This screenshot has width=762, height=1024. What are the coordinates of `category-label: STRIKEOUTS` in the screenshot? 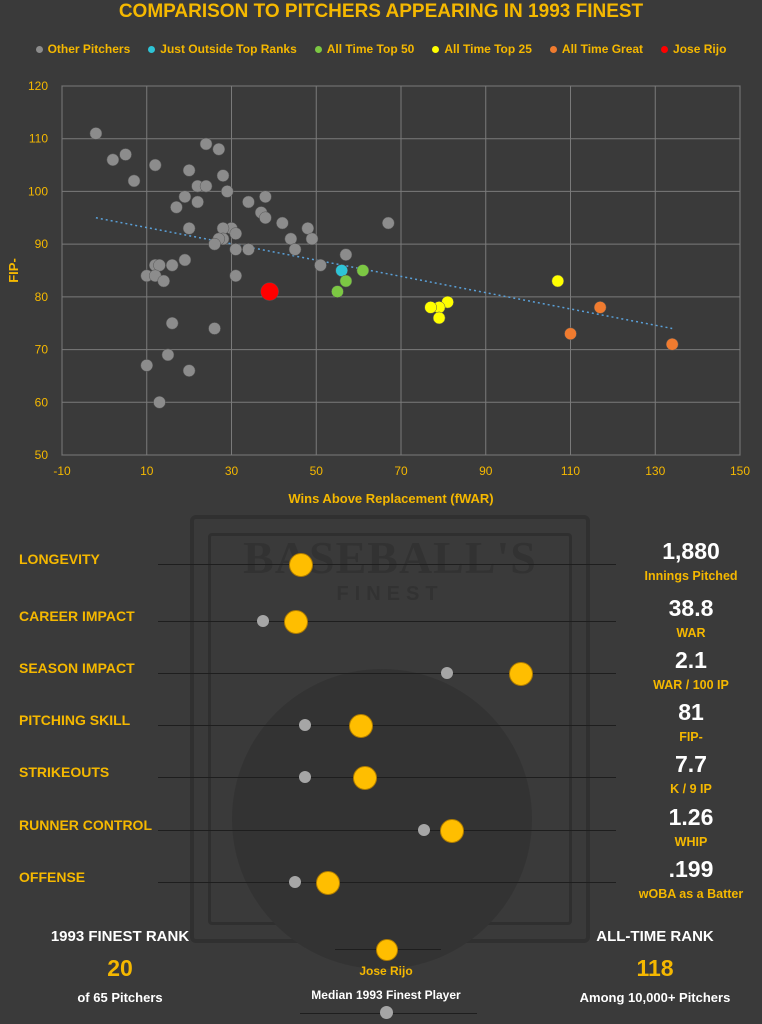 It's located at (64, 772).